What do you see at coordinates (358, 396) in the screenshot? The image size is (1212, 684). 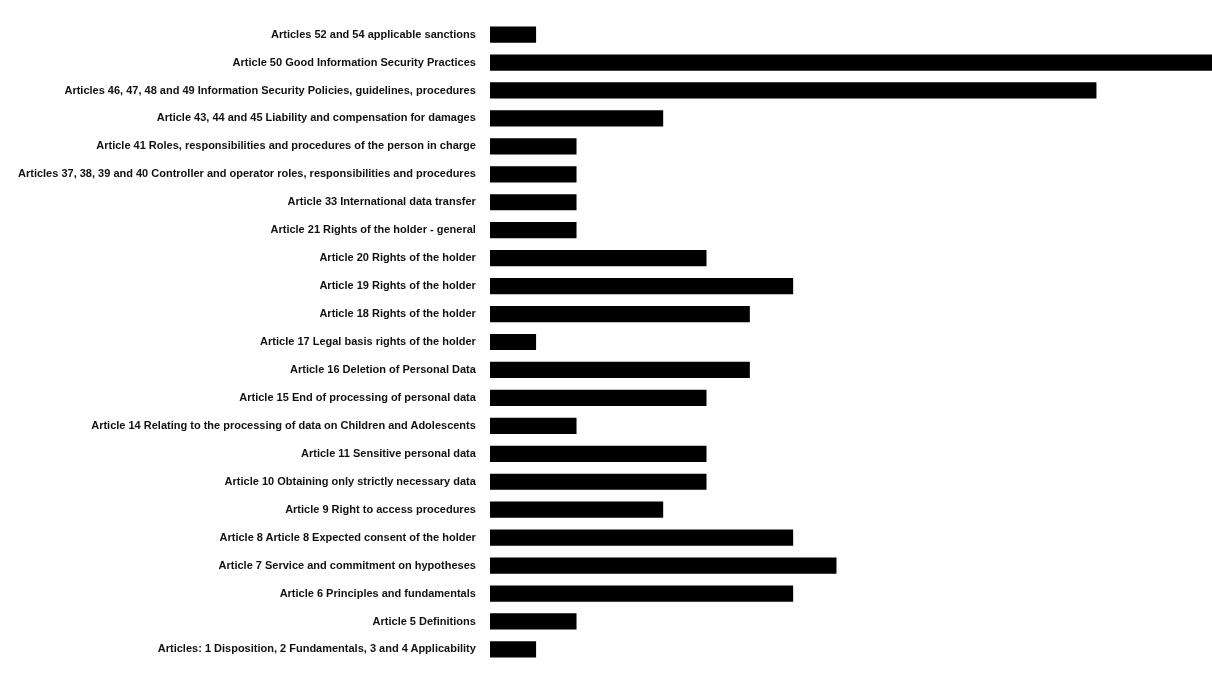 I see `y-tick-label: Article 15 End of processing of personal data` at bounding box center [358, 396].